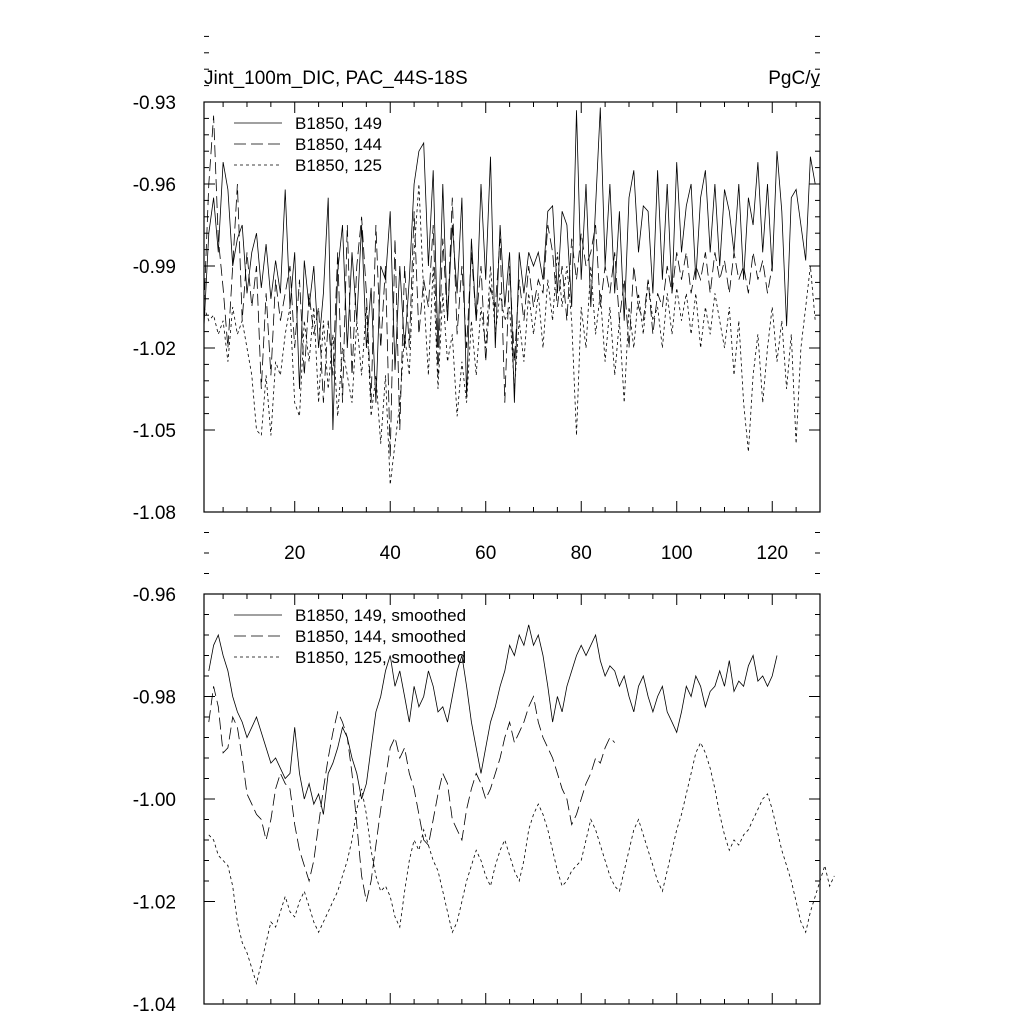 This screenshot has width=1024, height=1024. Describe the element at coordinates (154, 800) in the screenshot. I see `bottom-y-tick-label: -1.00` at that location.